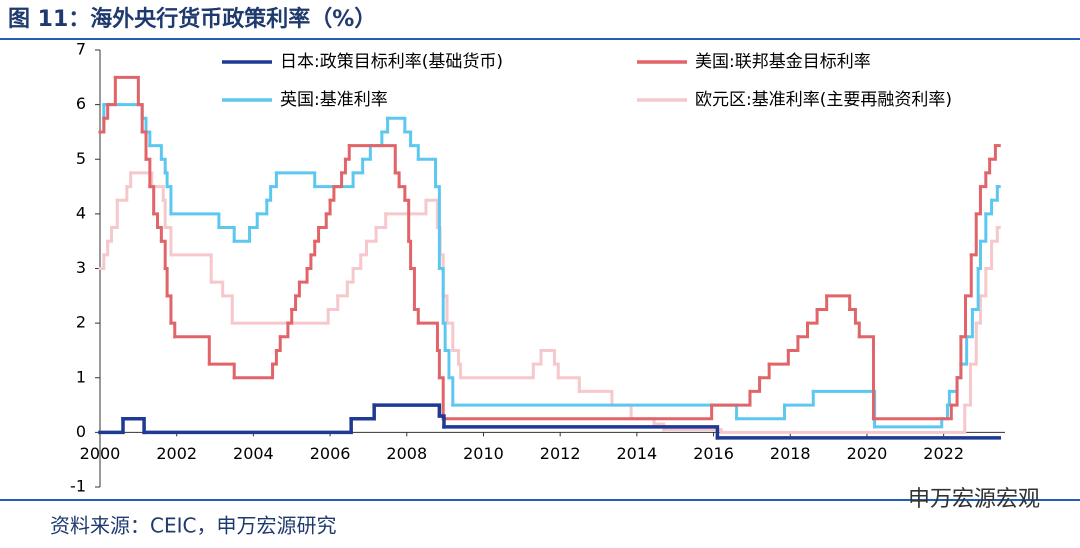  Describe the element at coordinates (193, 526) in the screenshot. I see `source: 资料来源：CEIC，申万宏源研究` at that location.